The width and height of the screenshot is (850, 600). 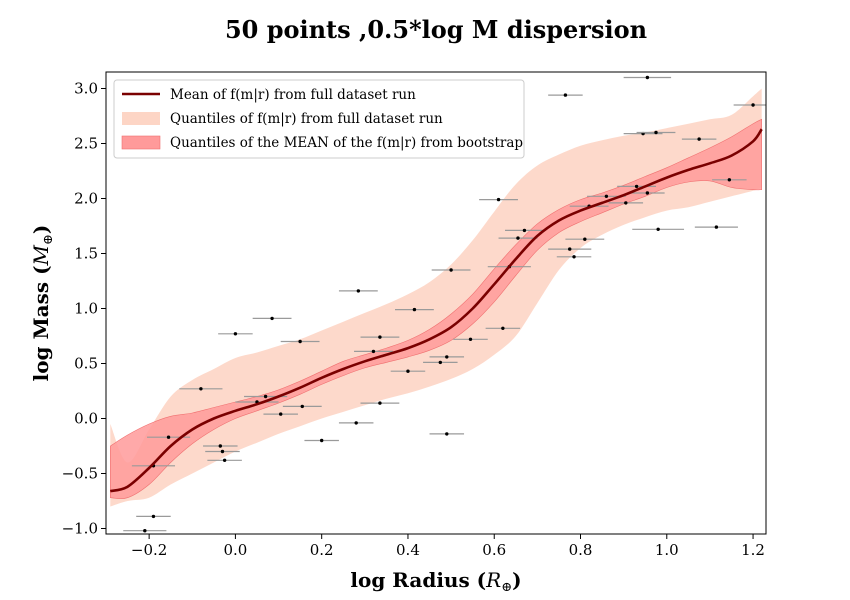 I want to click on y-tick-label: −0.5, so click(x=80, y=474).